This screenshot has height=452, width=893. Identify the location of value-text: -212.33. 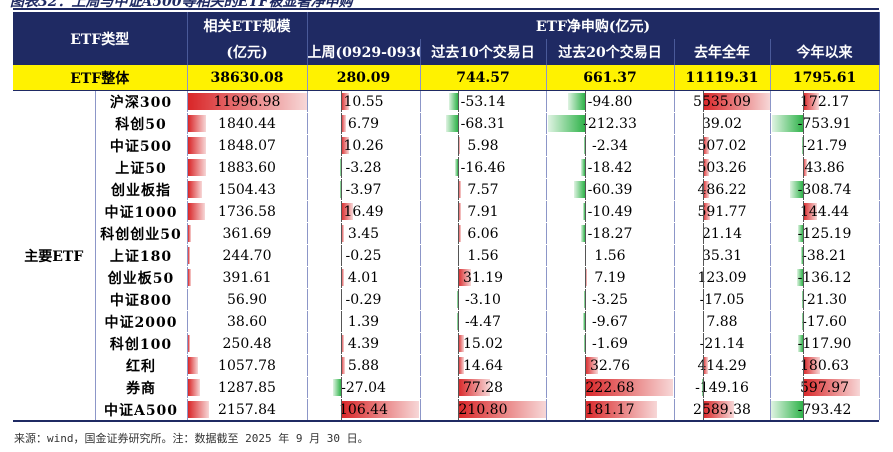
(610, 123).